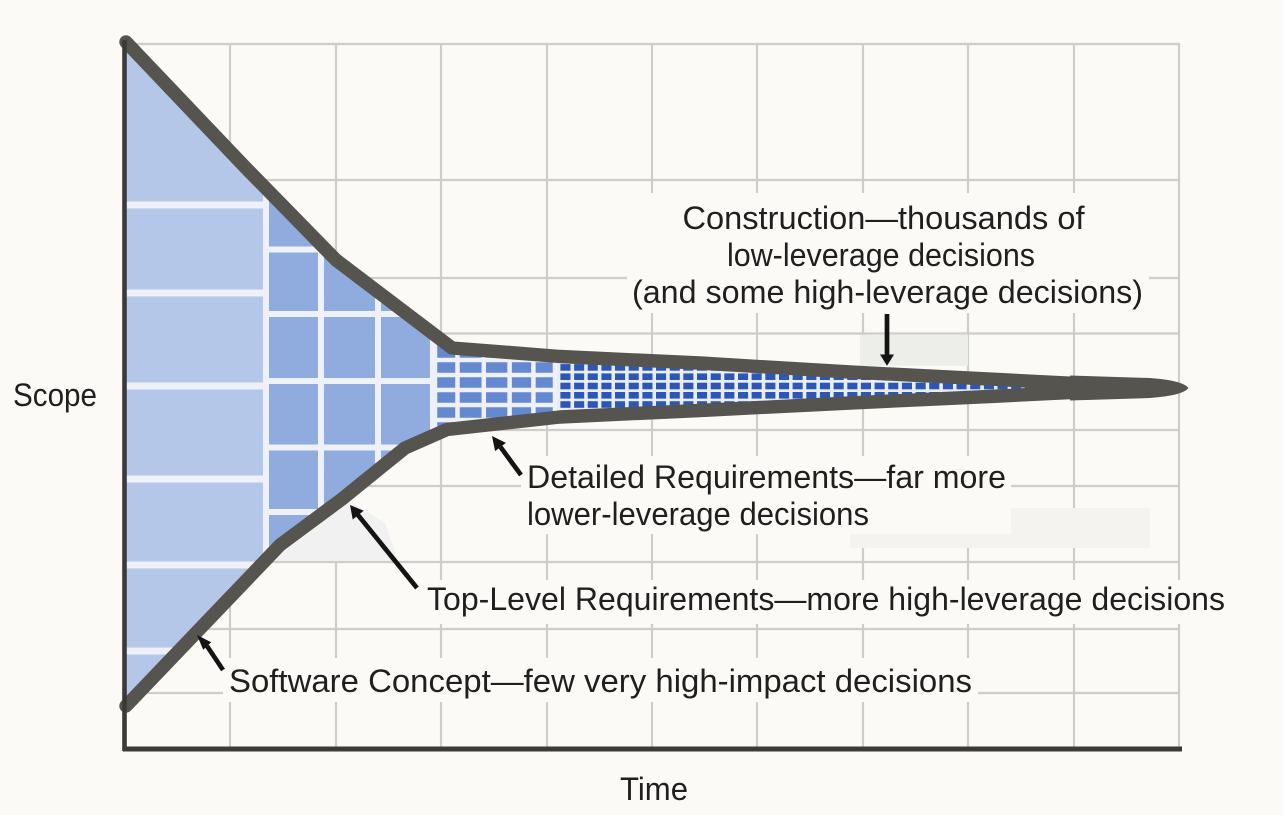 The height and width of the screenshot is (815, 1283). I want to click on svg-text: Construction—thousands of, so click(884, 218).